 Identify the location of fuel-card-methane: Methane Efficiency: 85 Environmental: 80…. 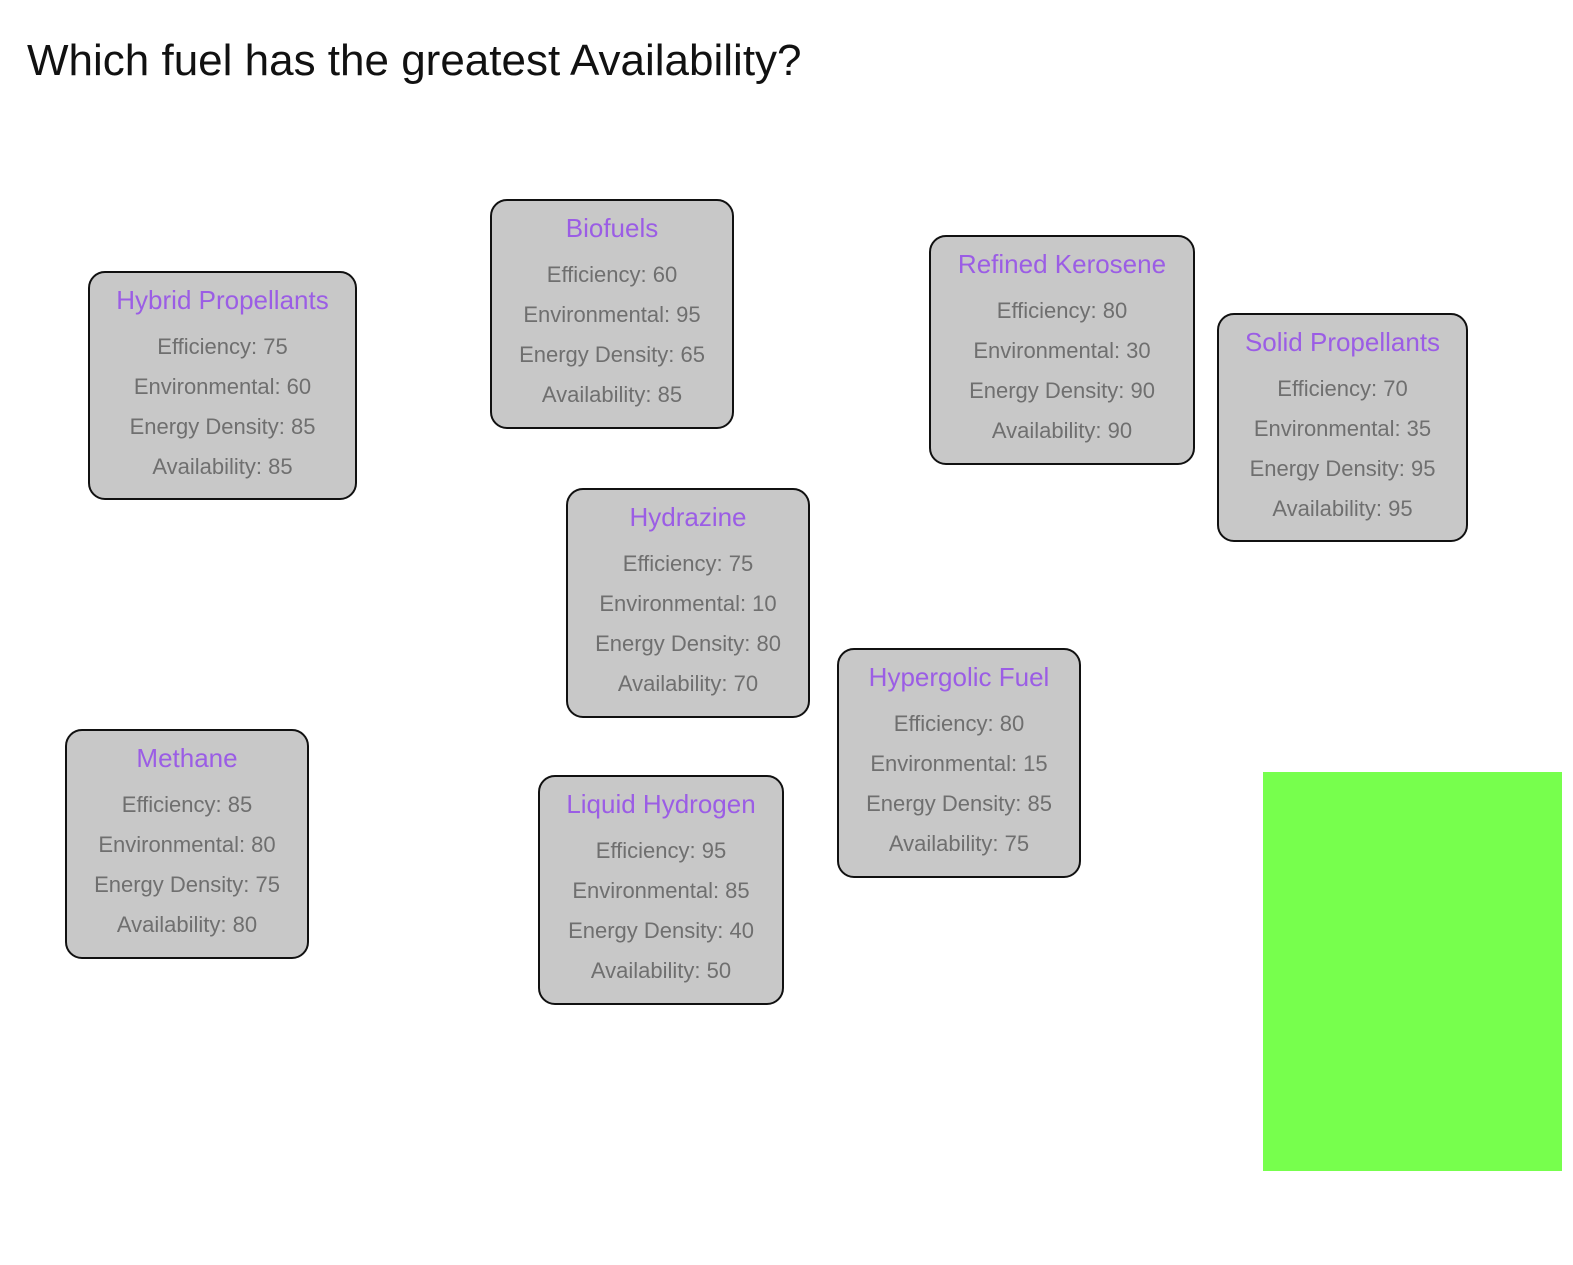
(187, 844).